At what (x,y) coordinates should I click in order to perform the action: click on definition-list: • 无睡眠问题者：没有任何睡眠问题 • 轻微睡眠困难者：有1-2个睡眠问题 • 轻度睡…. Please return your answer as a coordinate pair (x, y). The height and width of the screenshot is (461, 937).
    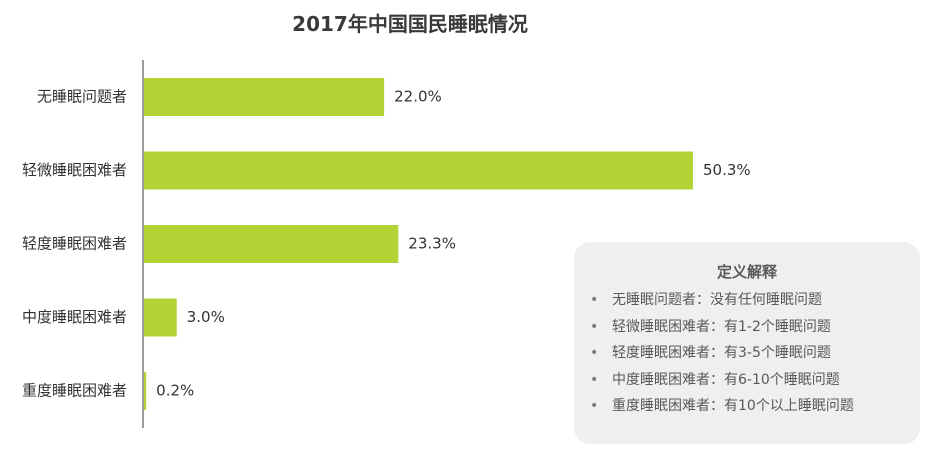
    Looking at the image, I should click on (747, 353).